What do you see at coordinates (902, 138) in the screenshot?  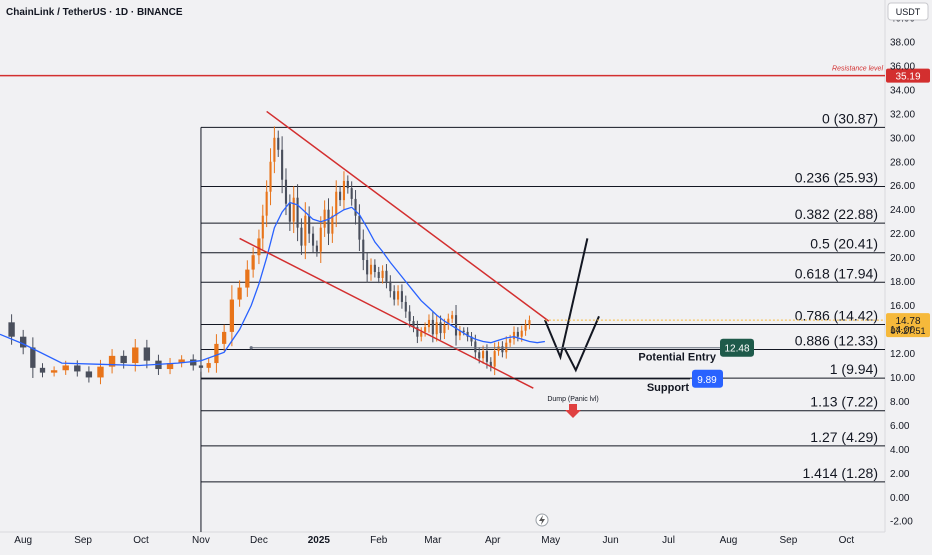 I see `y-tick-label: 30.00` at bounding box center [902, 138].